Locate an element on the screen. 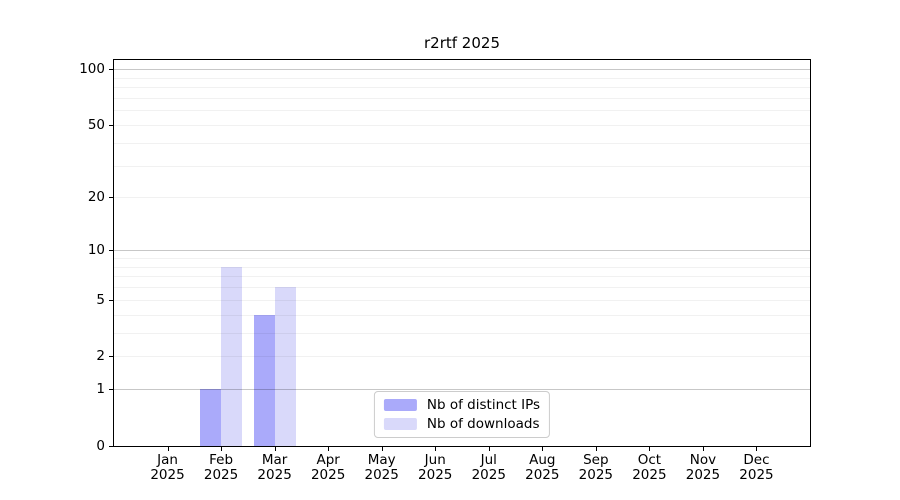 This screenshot has width=900, height=500. chart-title: r2rtf 2025 is located at coordinates (462, 43).